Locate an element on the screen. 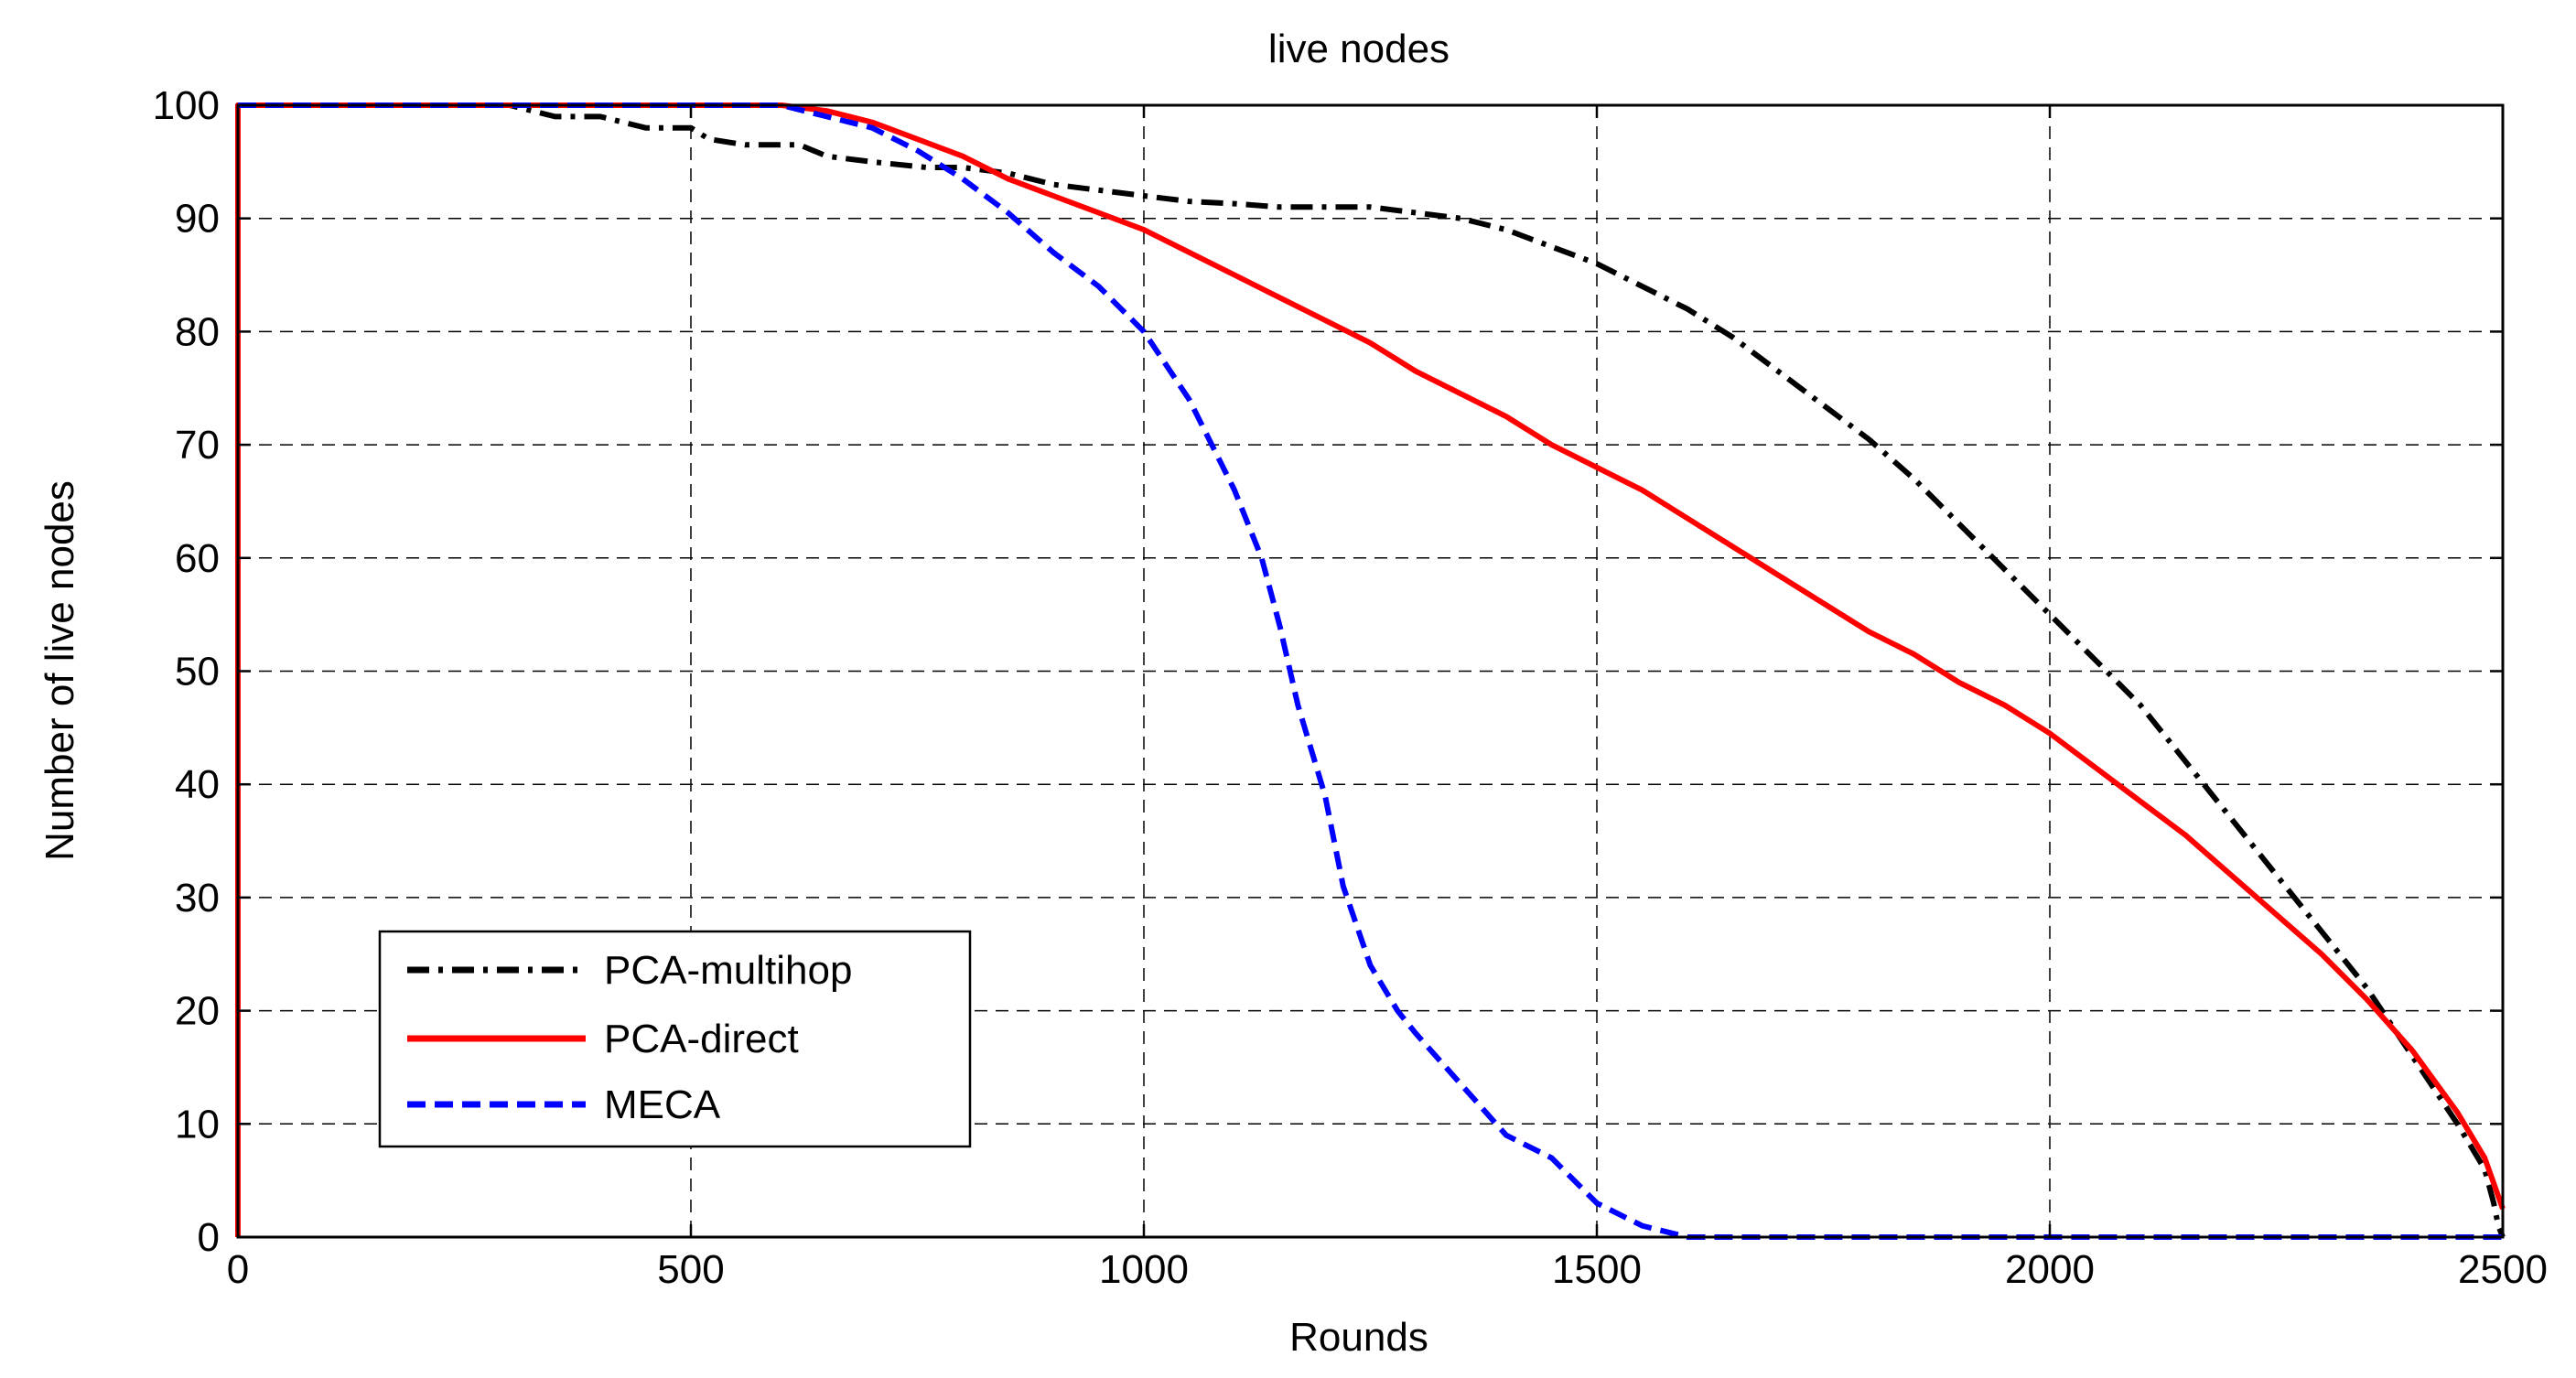 The width and height of the screenshot is (2576, 1378). y-tick-label: 30 is located at coordinates (197, 898).